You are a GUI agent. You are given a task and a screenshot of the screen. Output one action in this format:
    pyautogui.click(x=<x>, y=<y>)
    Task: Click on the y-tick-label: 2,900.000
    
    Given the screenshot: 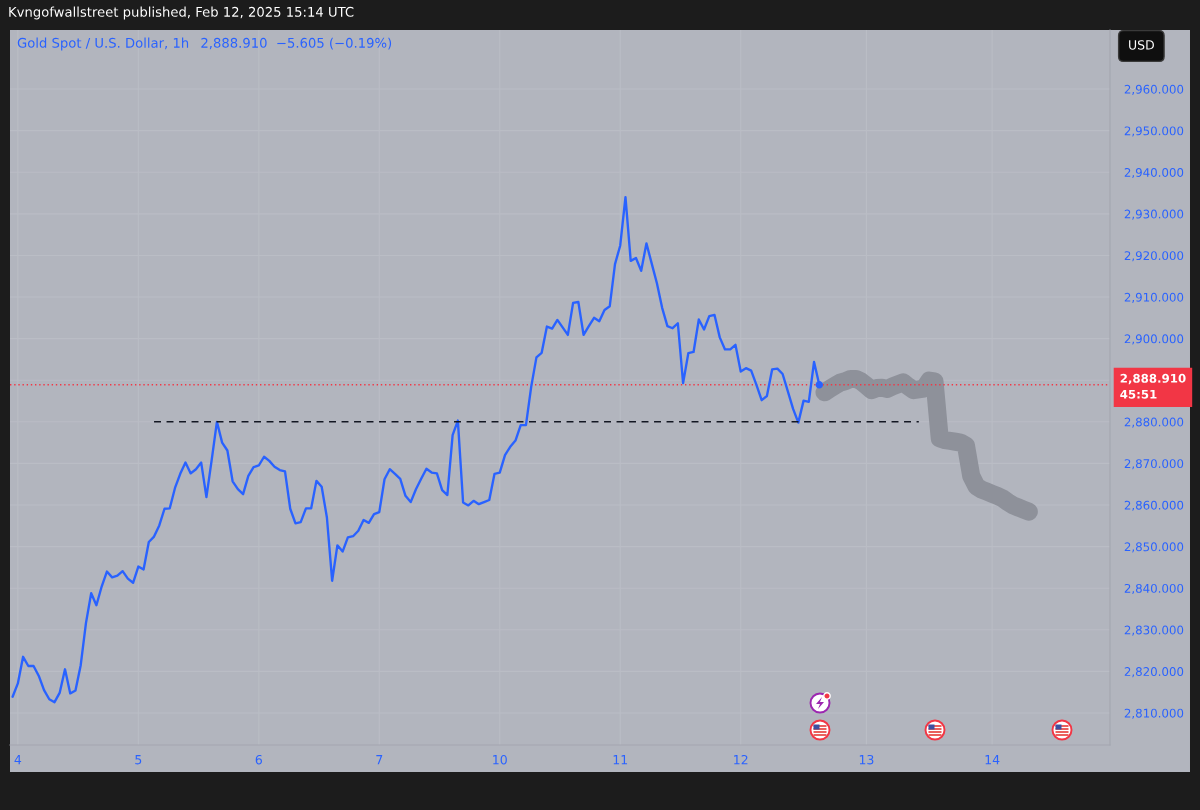 What is the action you would take?
    pyautogui.click(x=1154, y=339)
    